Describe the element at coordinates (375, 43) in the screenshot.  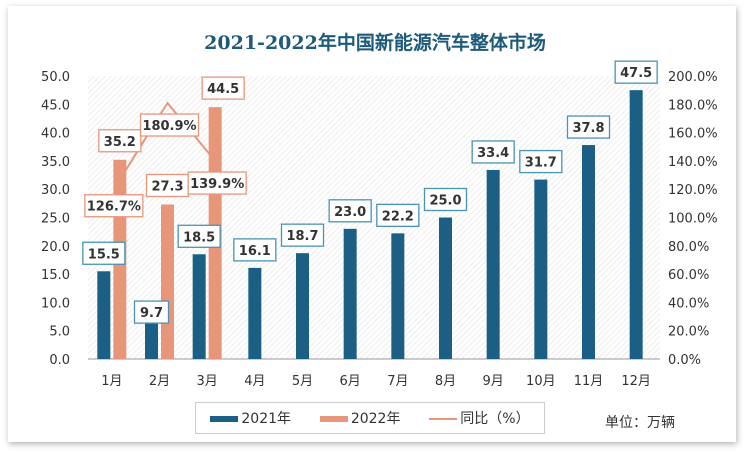
I see `chart-title: 2021-2022年中国新能源汽车整体市场` at that location.